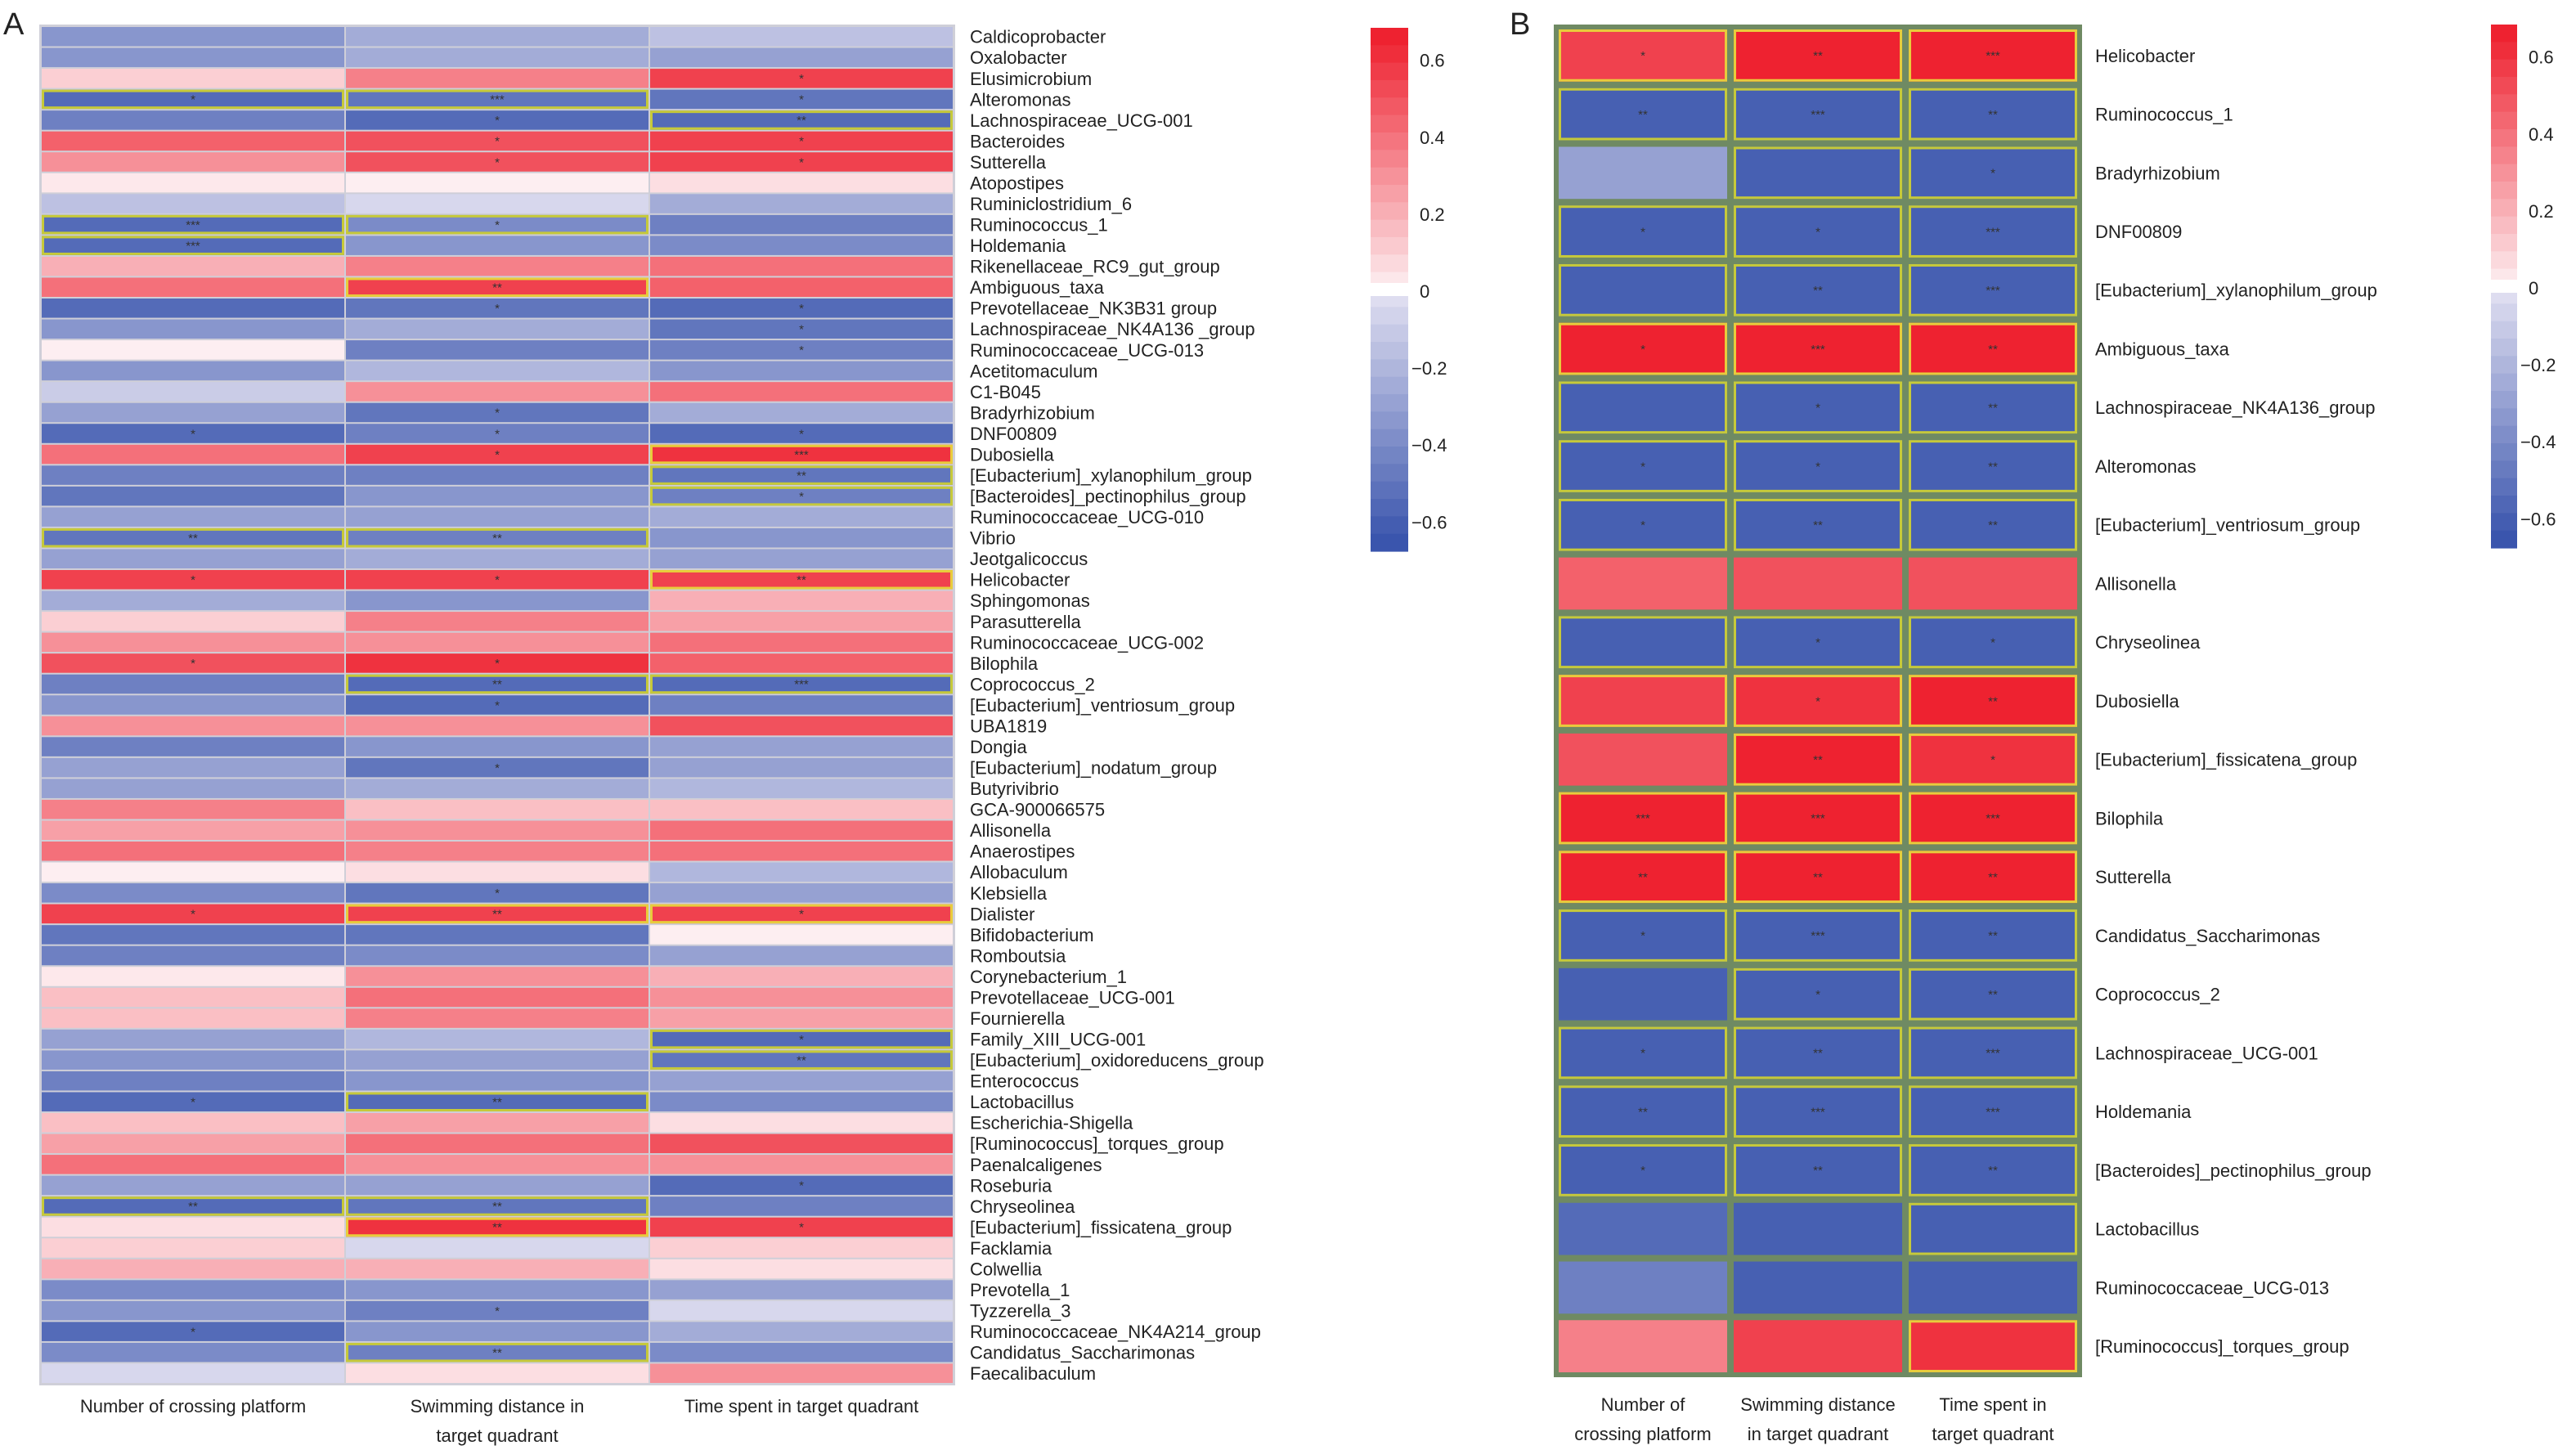  What do you see at coordinates (497, 100) in the screenshot?
I see `panel-a-significance-mark: ***` at bounding box center [497, 100].